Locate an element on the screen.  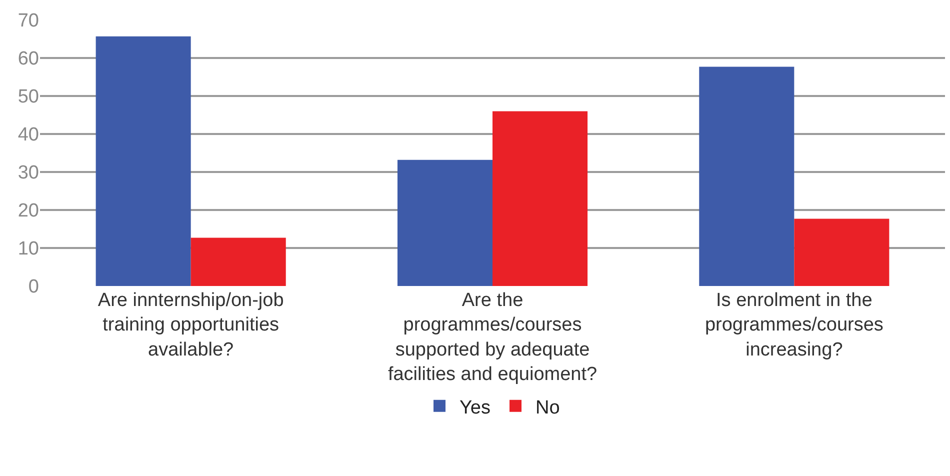
x-tick-label: Are the programmes/courses supported by adequate facilities and equioment? is located at coordinates (493, 338).